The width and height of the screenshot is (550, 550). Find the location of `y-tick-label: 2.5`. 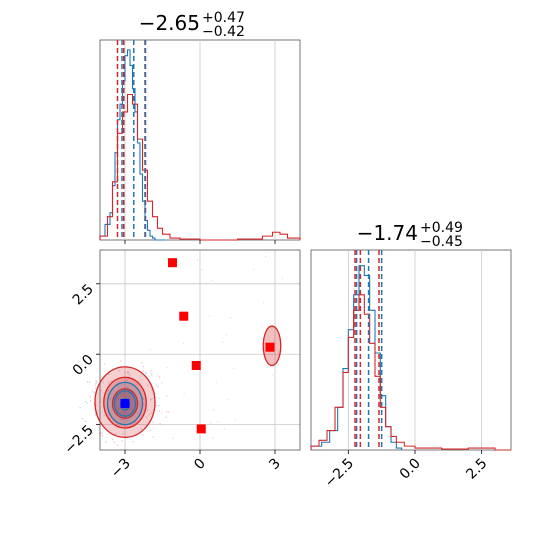

y-tick-label: 2.5 is located at coordinates (83, 294).